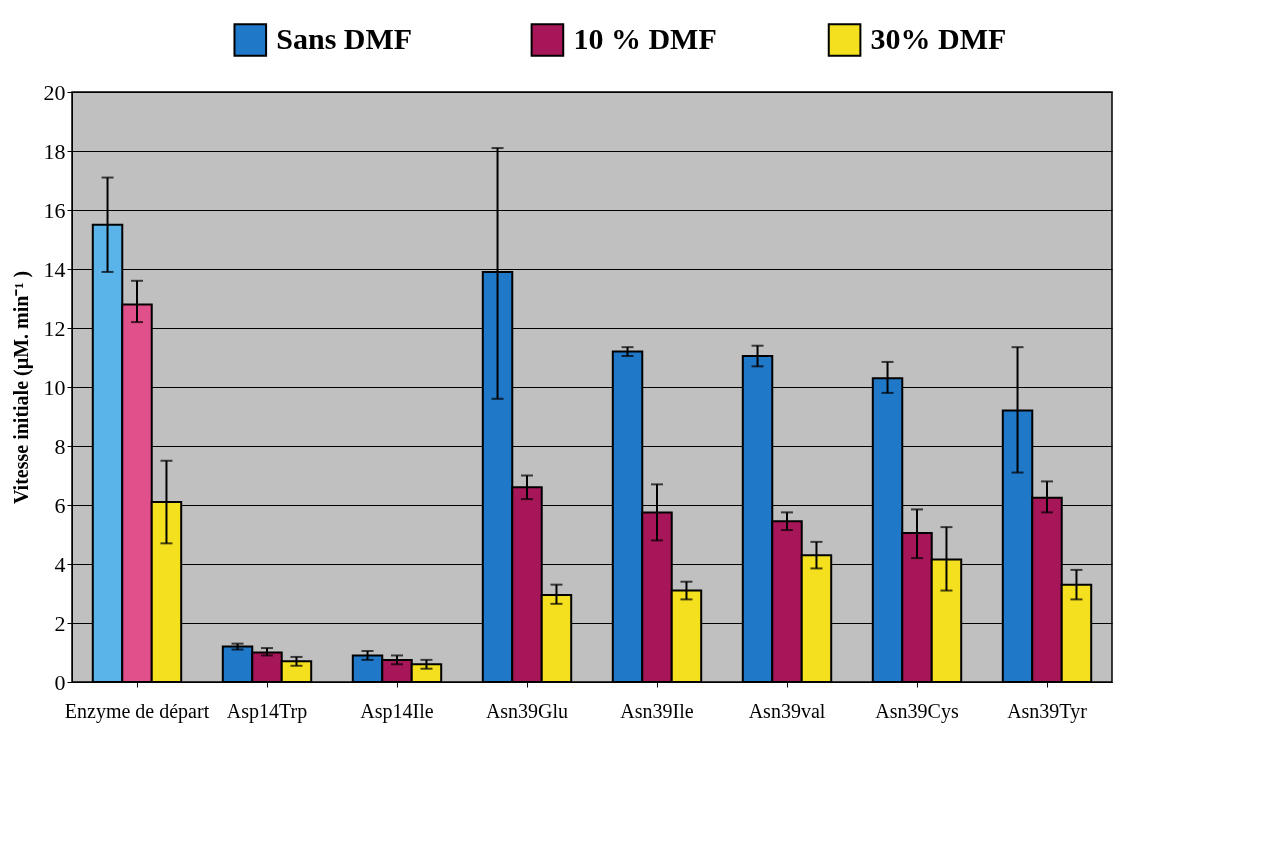 This screenshot has width=1285, height=854. What do you see at coordinates (60, 623) in the screenshot?
I see `y-tick-label: 2` at bounding box center [60, 623].